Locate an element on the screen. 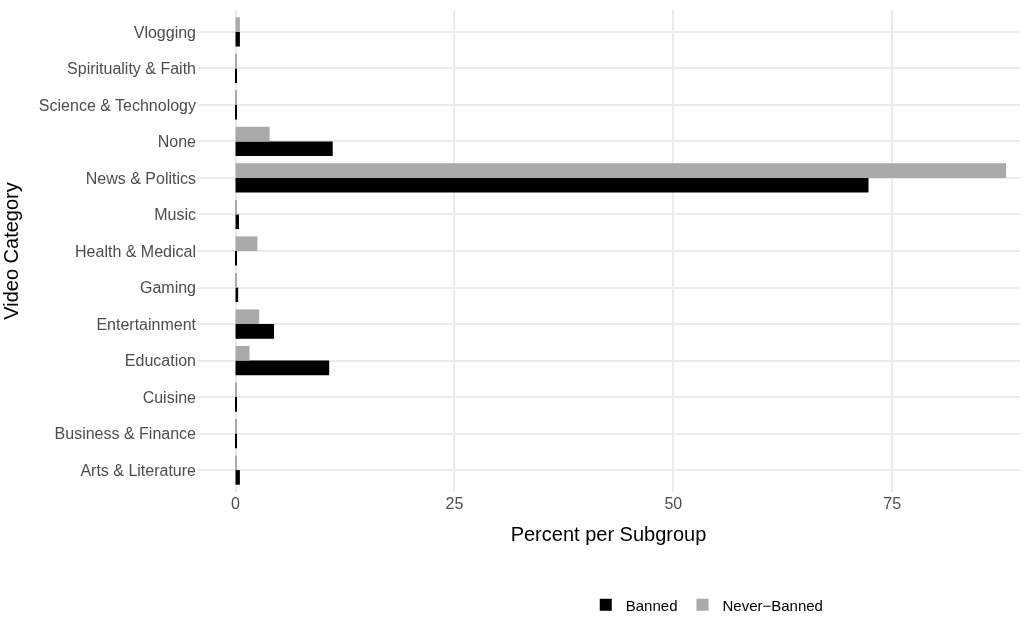 The width and height of the screenshot is (1034, 631). y-tick-label: Education is located at coordinates (160, 361).